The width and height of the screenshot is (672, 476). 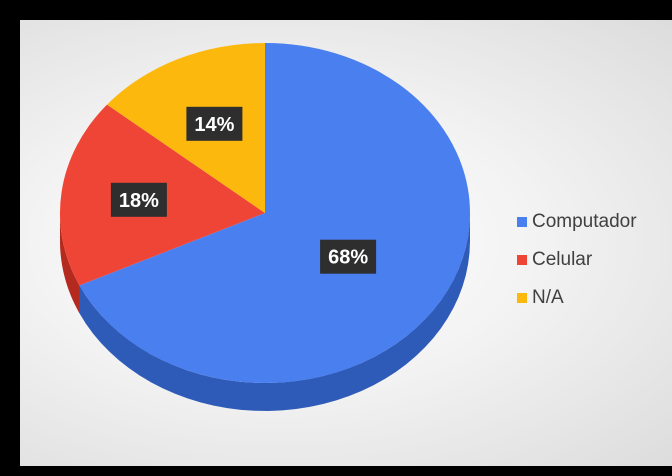 I want to click on data-label-celular: 18%, so click(x=138, y=199).